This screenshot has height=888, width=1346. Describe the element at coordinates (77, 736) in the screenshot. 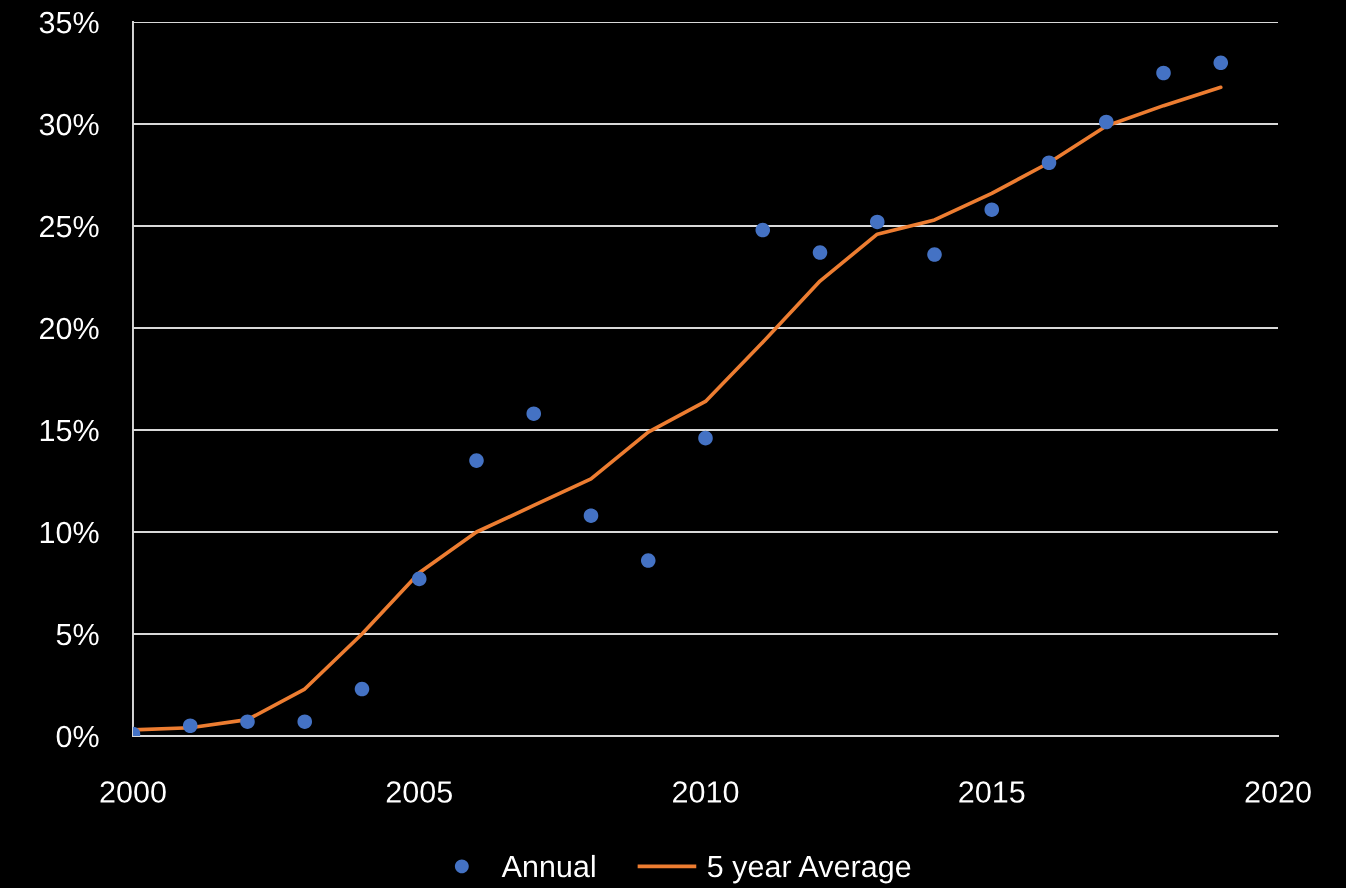

I see `y-tick-label: 0%` at that location.